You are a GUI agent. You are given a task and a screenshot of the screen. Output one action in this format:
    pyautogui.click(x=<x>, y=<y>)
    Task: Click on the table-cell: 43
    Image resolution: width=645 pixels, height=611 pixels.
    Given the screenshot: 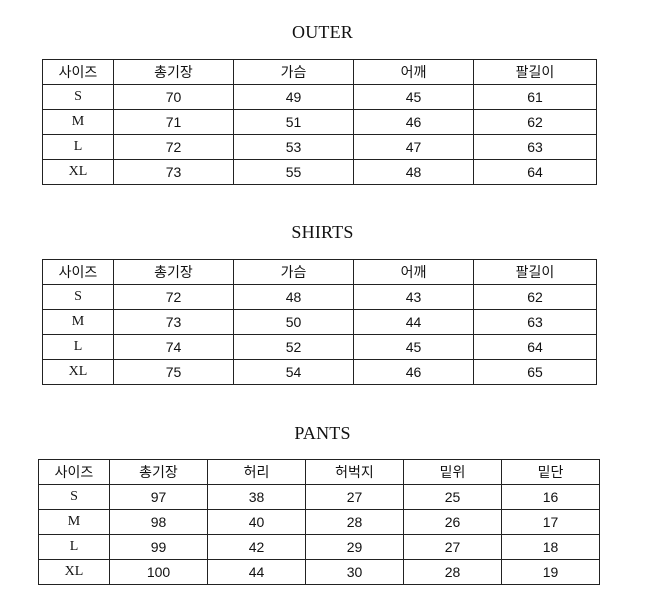 What is the action you would take?
    pyautogui.click(x=413, y=297)
    